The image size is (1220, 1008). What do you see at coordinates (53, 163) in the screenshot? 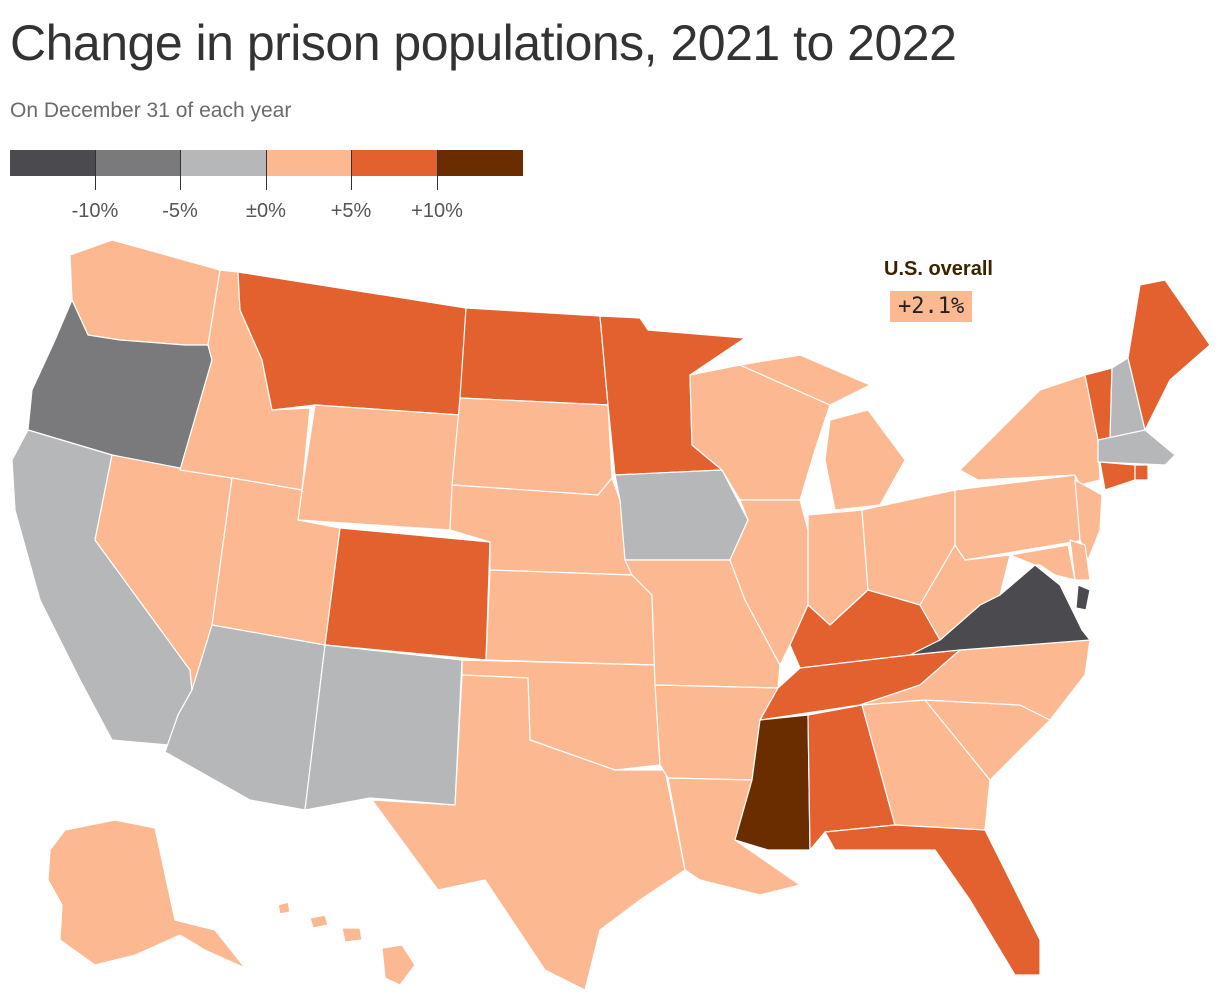
I see `legend-swatch-lt-minus10` at bounding box center [53, 163].